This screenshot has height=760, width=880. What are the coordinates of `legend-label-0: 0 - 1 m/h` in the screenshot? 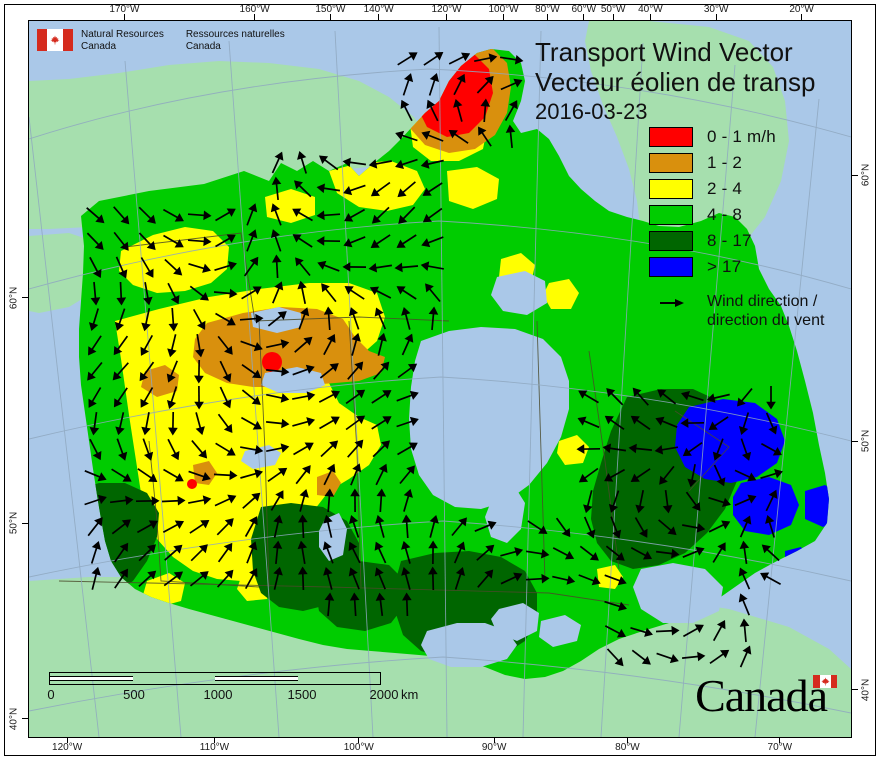 It's located at (741, 136).